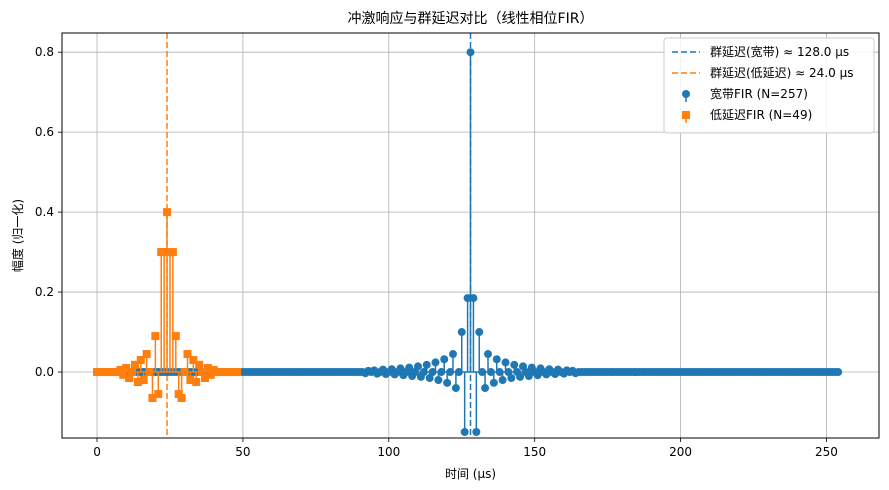 This screenshot has height=490, width=889. Describe the element at coordinates (44, 212) in the screenshot. I see `y-tick-label: 0.4` at that location.